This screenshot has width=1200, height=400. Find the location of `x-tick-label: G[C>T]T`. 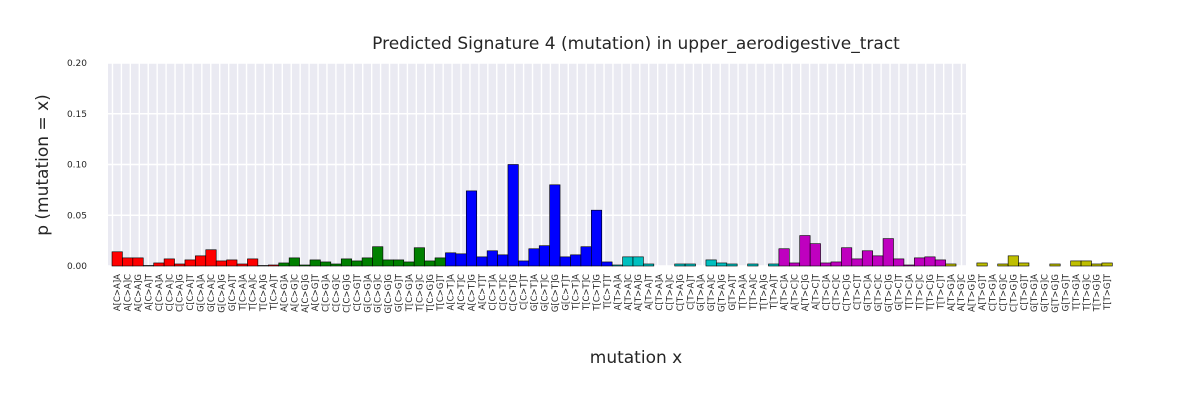

x-tick-label: G[C>T]T is located at coordinates (566, 291).